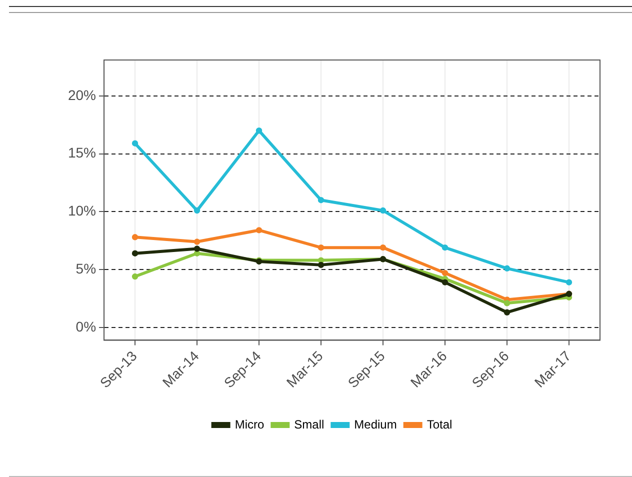 This screenshot has height=477, width=632. What do you see at coordinates (439, 424) in the screenshot?
I see `legend-label: Total` at bounding box center [439, 424].